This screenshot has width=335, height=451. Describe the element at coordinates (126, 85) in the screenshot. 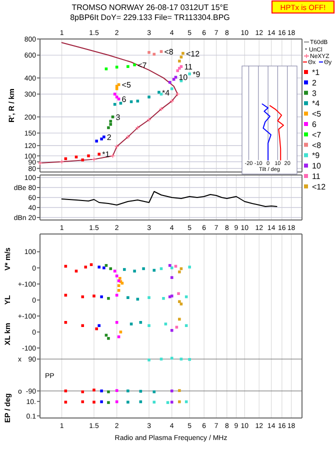

I see `text: <5` at that location.